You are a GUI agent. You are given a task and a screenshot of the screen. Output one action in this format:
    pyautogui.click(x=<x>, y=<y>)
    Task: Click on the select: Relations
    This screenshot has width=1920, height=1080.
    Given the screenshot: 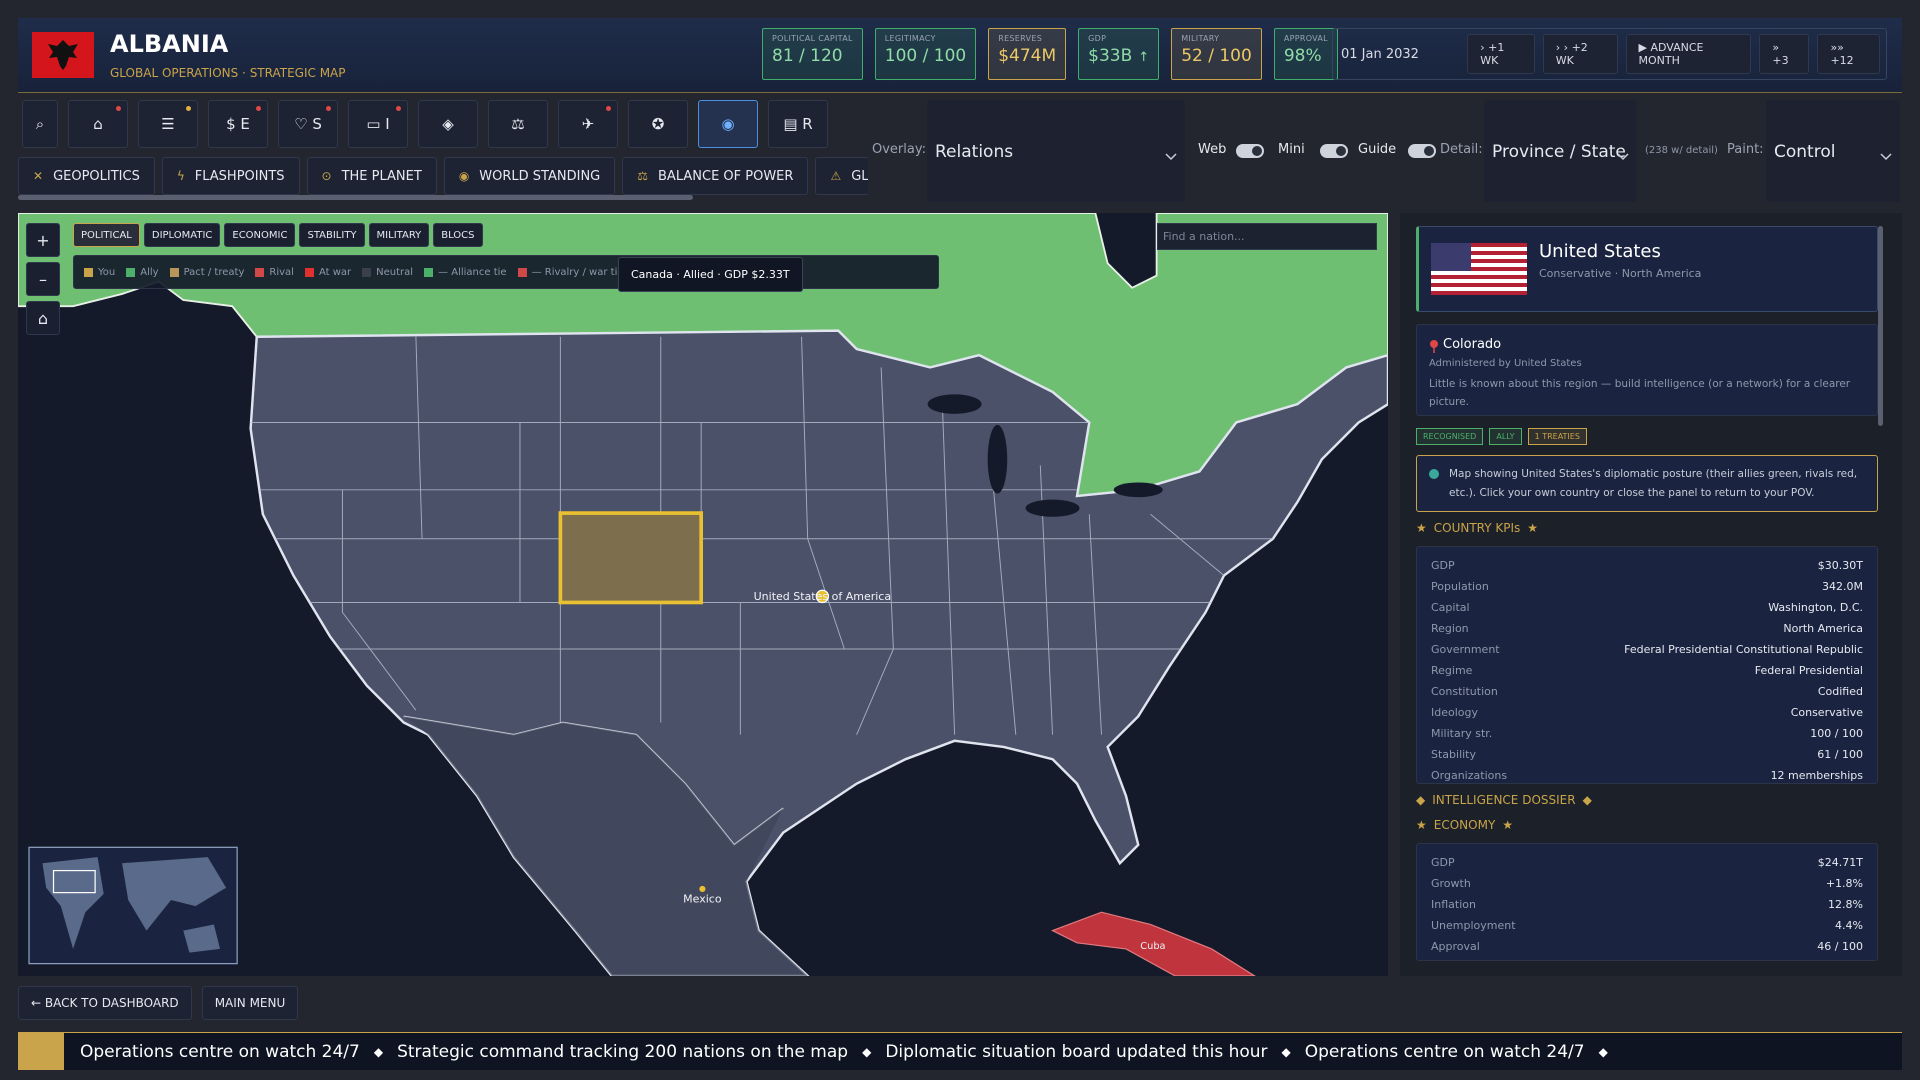 What is the action you would take?
    pyautogui.click(x=1056, y=151)
    